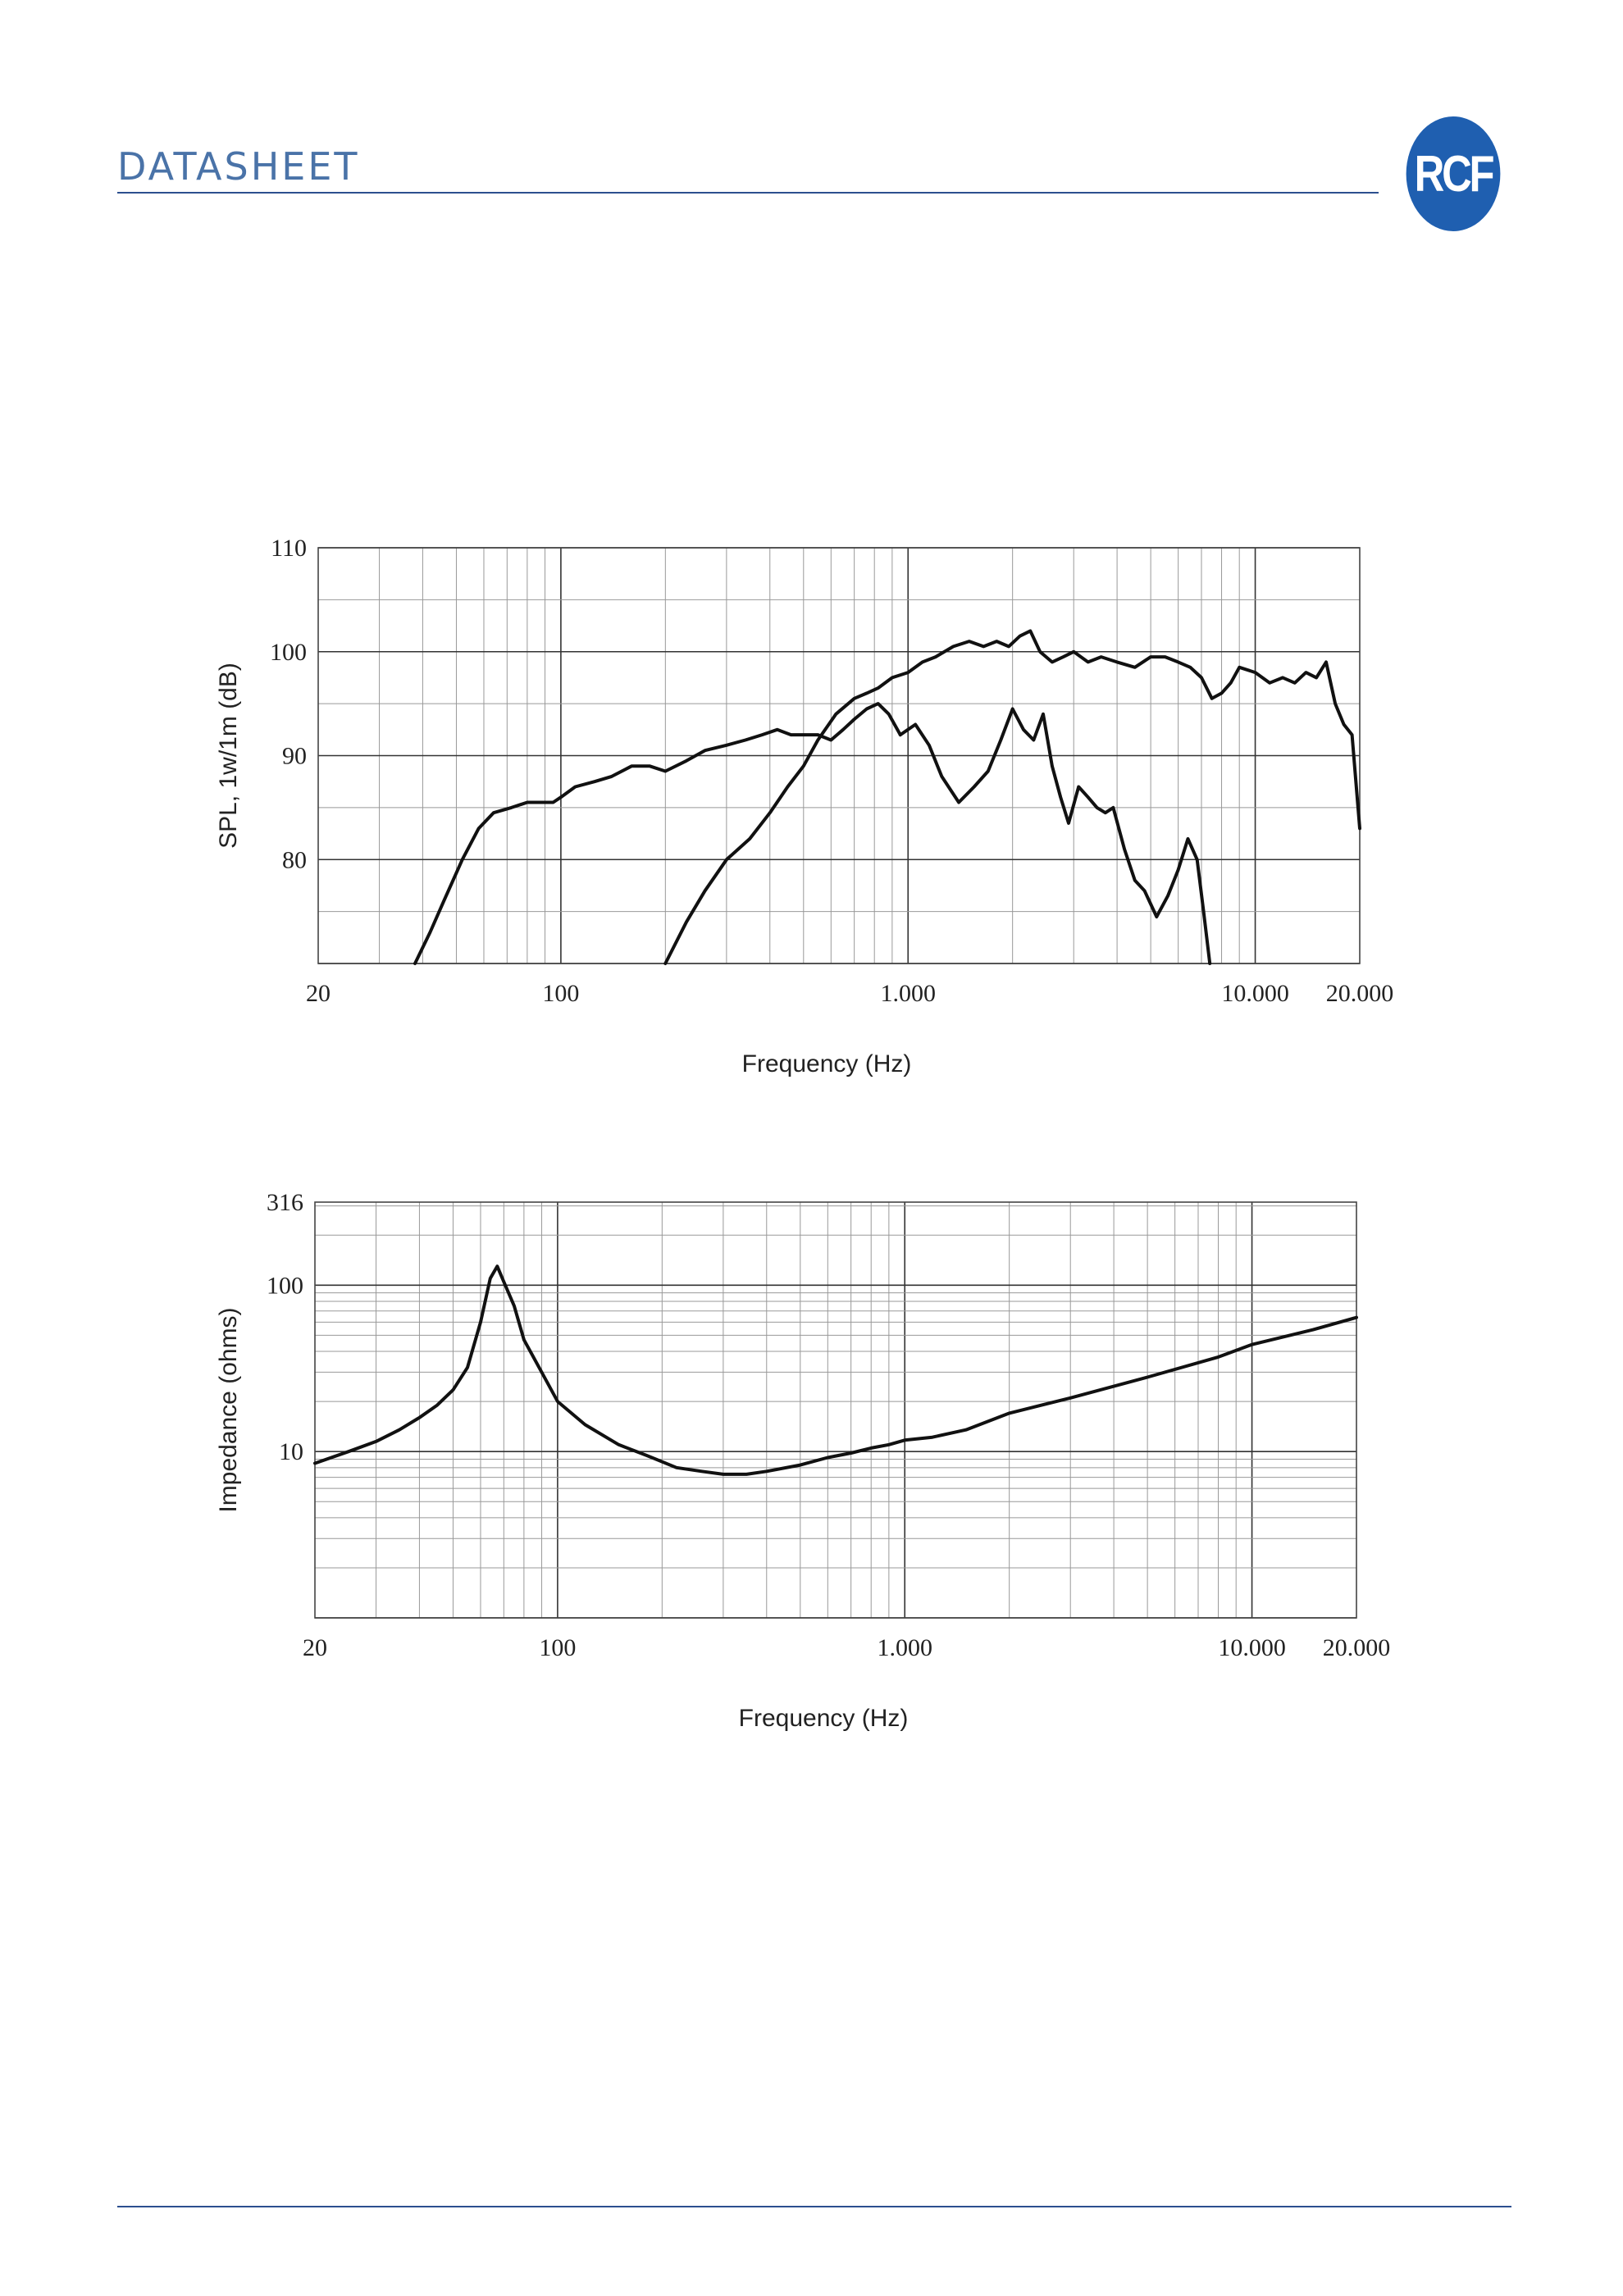 The height and width of the screenshot is (2296, 1623). Describe the element at coordinates (289, 548) in the screenshot. I see `y-tick-label: 110` at that location.